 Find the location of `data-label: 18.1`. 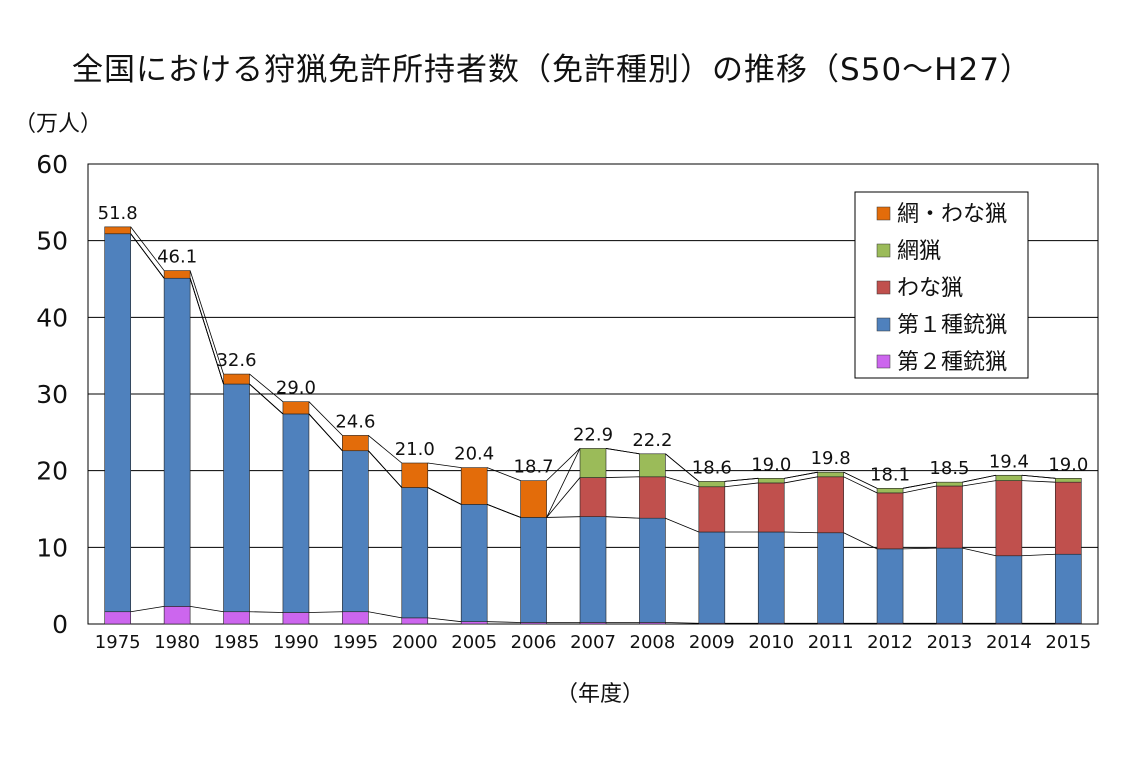

data-label: 18.1 is located at coordinates (890, 474).